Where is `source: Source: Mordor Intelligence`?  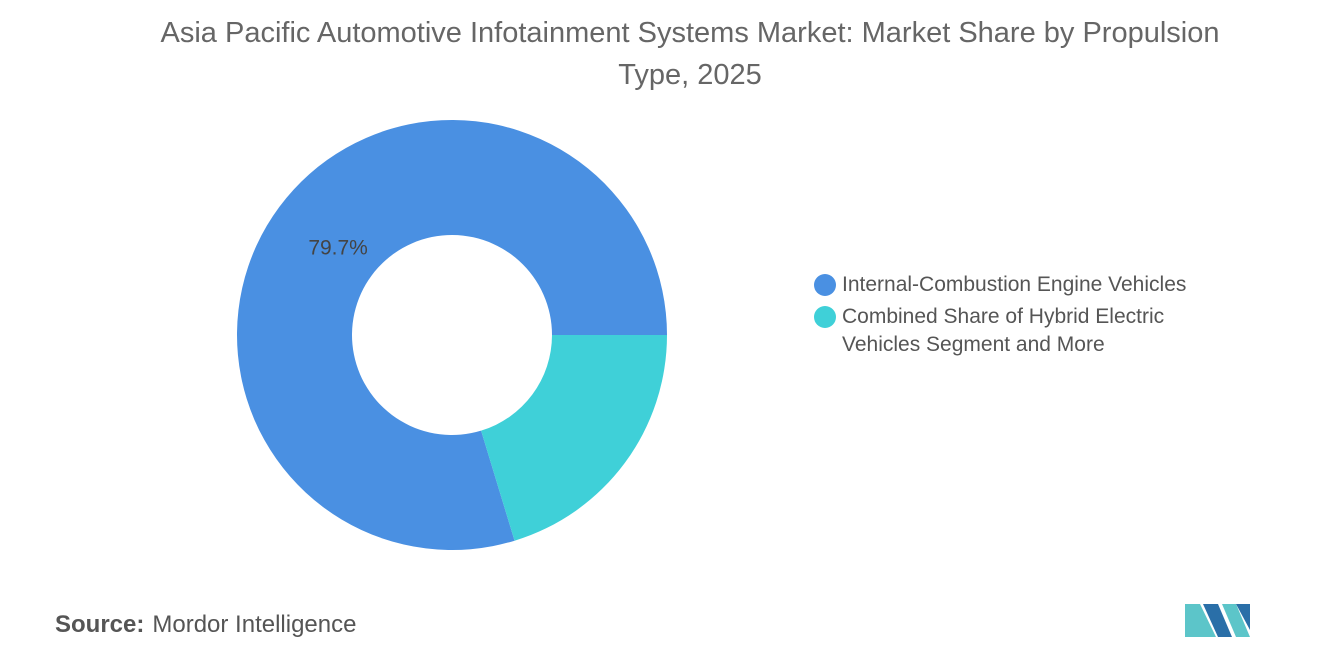
source: Source: Mordor Intelligence is located at coordinates (205, 625).